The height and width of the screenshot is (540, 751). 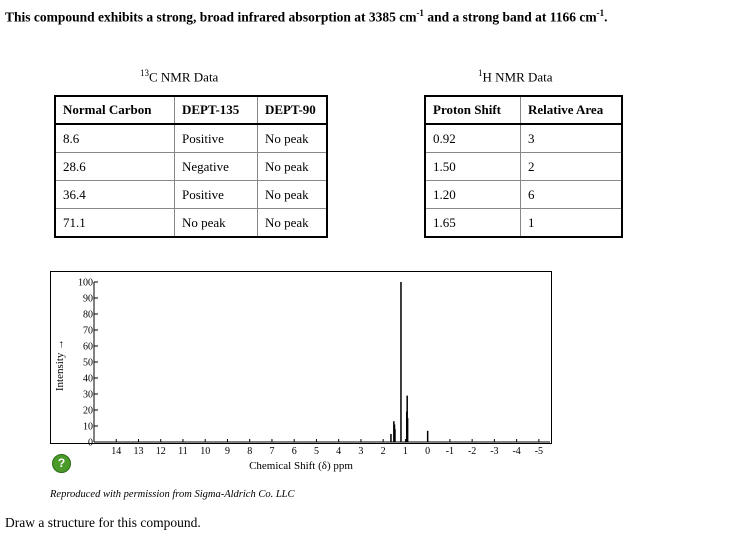 I want to click on y-tick-label: 60, so click(x=88, y=347).